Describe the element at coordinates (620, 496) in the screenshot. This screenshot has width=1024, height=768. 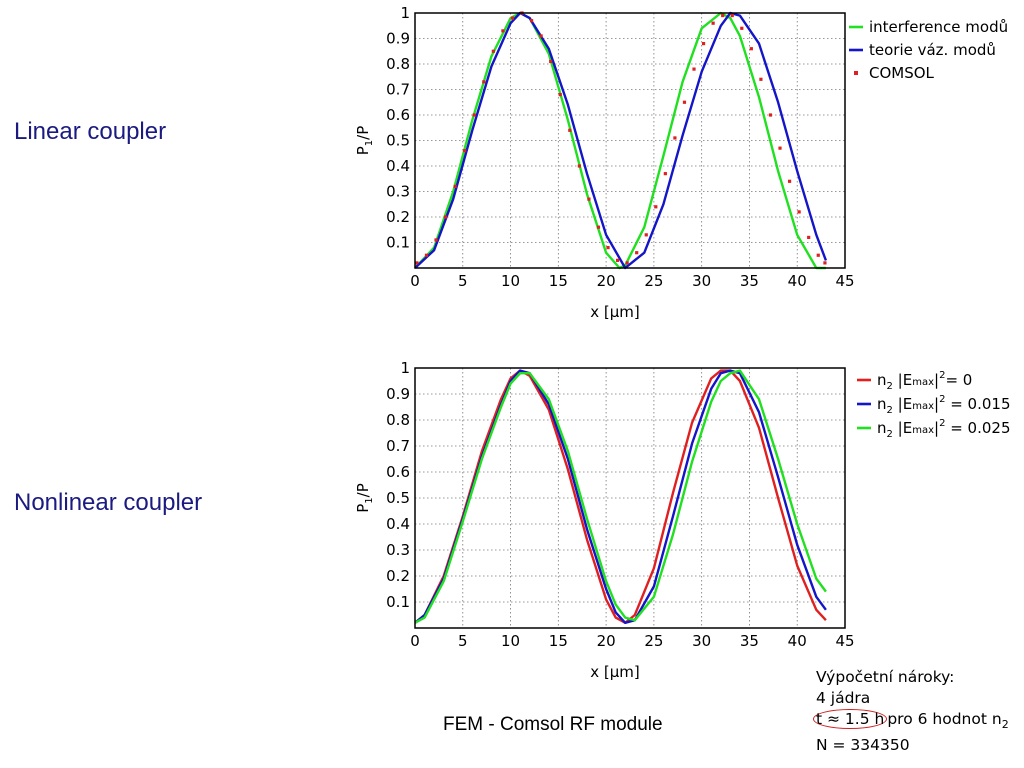
I see `chart2-series-3-line` at that location.